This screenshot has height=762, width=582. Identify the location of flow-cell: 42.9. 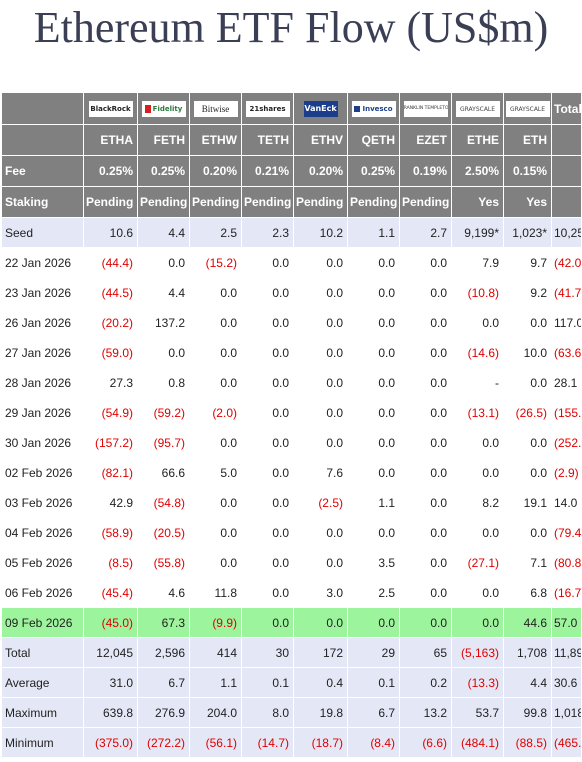
(110, 502).